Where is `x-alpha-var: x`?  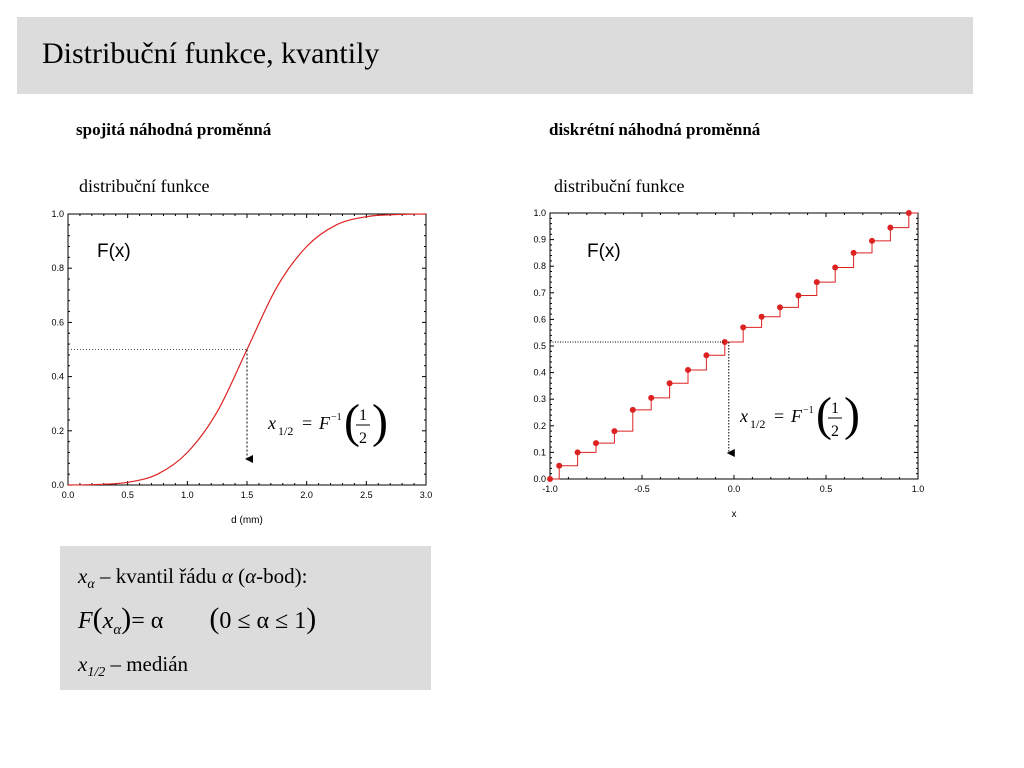 x-alpha-var: x is located at coordinates (83, 576).